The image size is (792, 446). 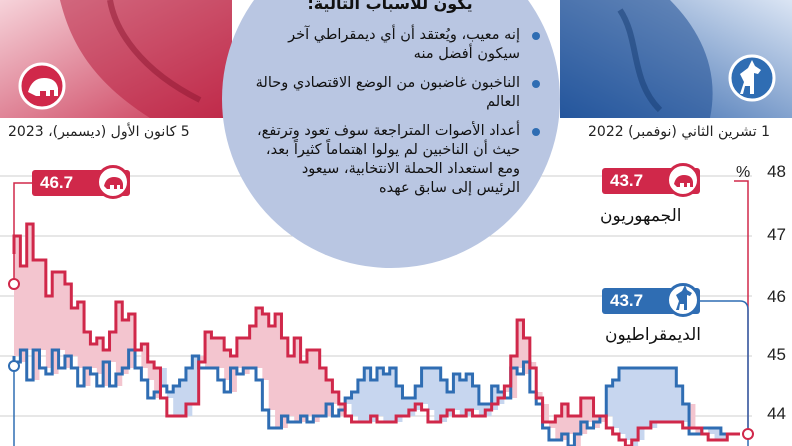 I want to click on start-date-label: 1 تشرين الثاني (نوفمبر) 2022, so click(x=679, y=132).